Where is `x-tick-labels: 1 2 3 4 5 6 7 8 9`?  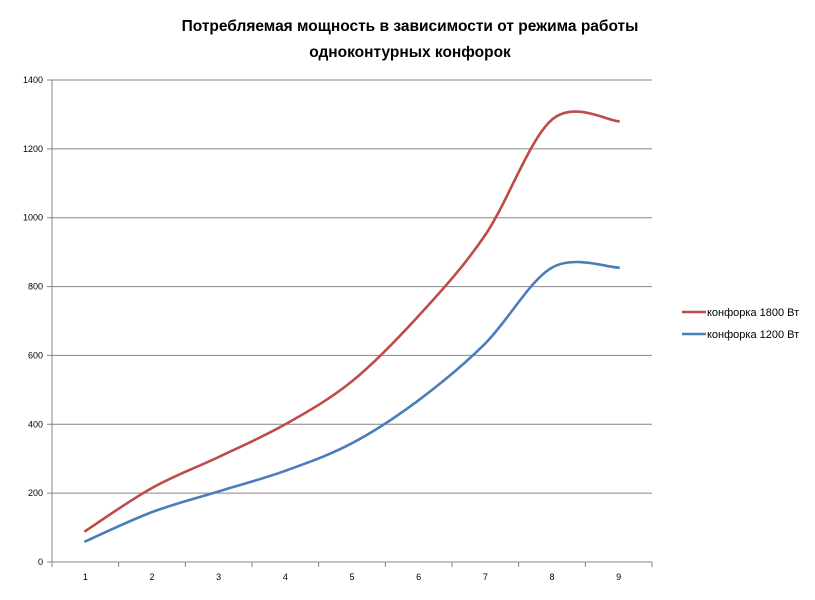 x-tick-labels: 1 2 3 4 5 6 7 8 9 is located at coordinates (352, 577).